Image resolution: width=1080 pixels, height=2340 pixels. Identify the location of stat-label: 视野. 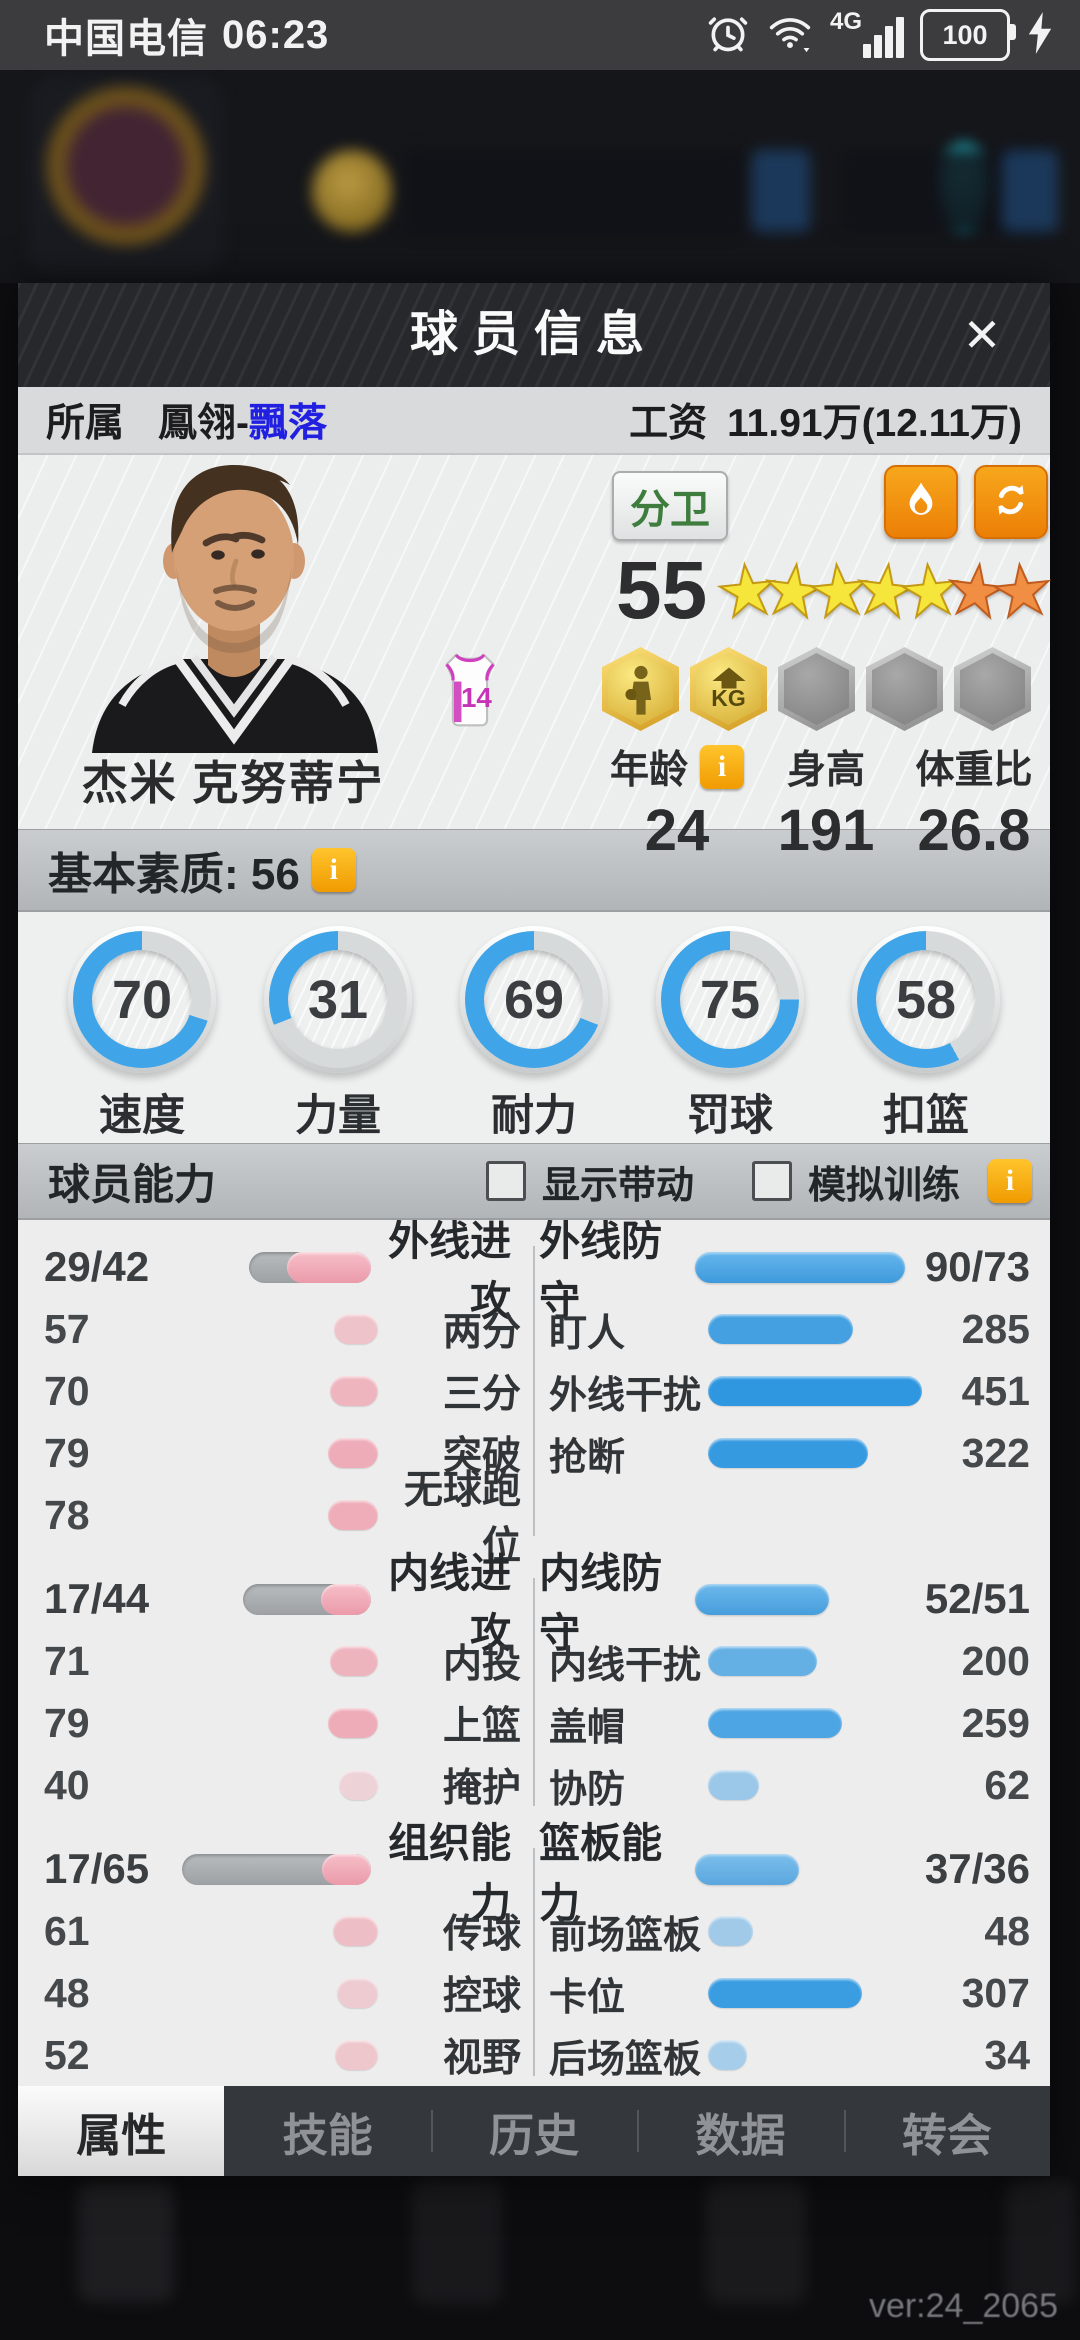
(481, 2058).